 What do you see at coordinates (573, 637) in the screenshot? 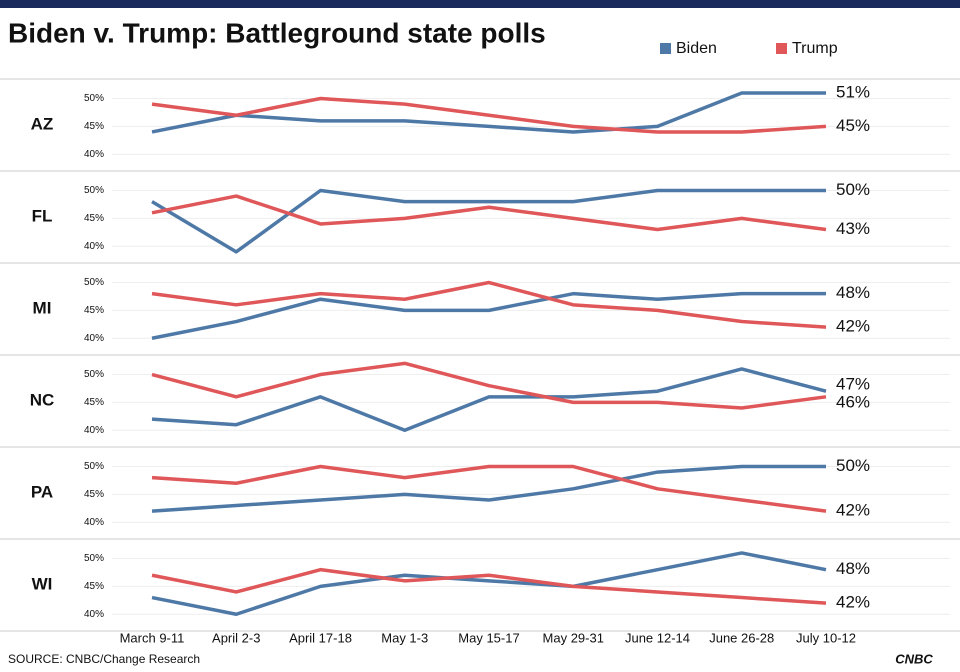
I see `x-tick-label: May 29-31` at bounding box center [573, 637].